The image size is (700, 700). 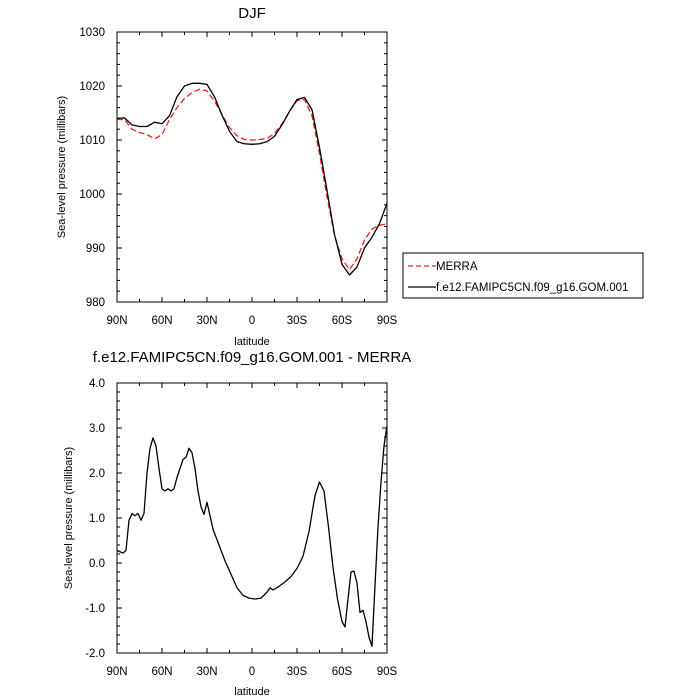 I want to click on series-line-merra, so click(x=252, y=179).